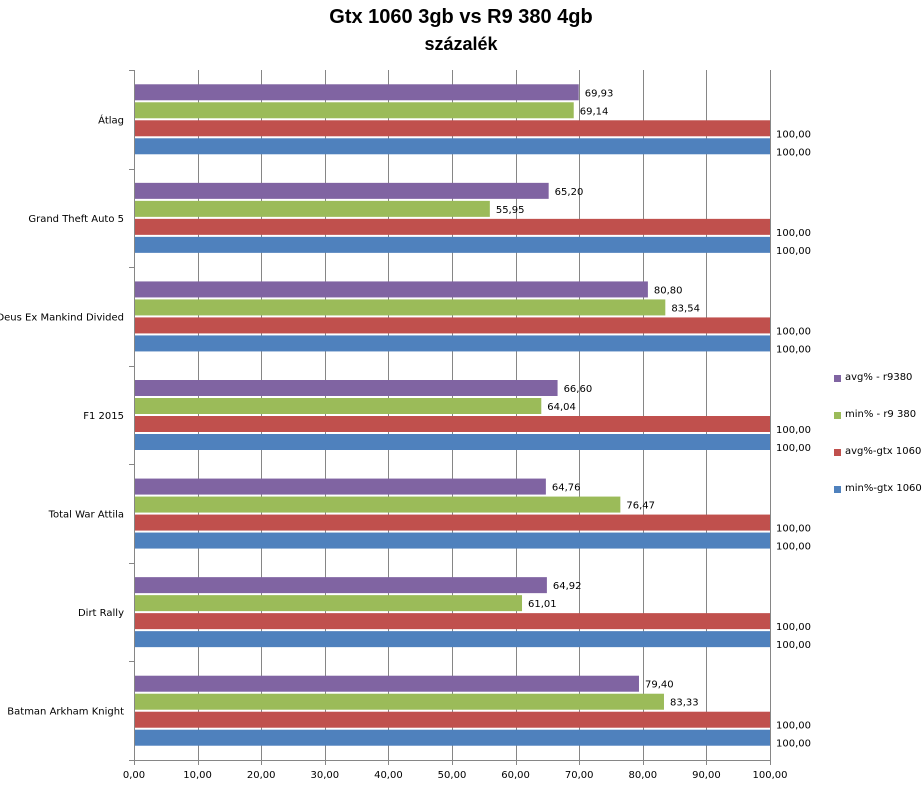 The image size is (922, 786). Describe the element at coordinates (103, 416) in the screenshot. I see `category-label: F1 2015` at that location.